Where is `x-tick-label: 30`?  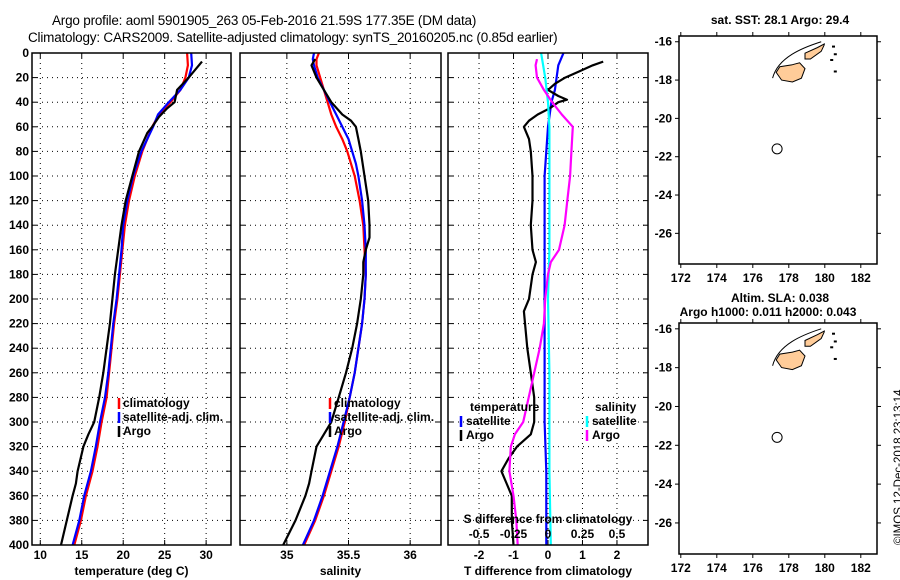 x-tick-label: 30 is located at coordinates (206, 555).